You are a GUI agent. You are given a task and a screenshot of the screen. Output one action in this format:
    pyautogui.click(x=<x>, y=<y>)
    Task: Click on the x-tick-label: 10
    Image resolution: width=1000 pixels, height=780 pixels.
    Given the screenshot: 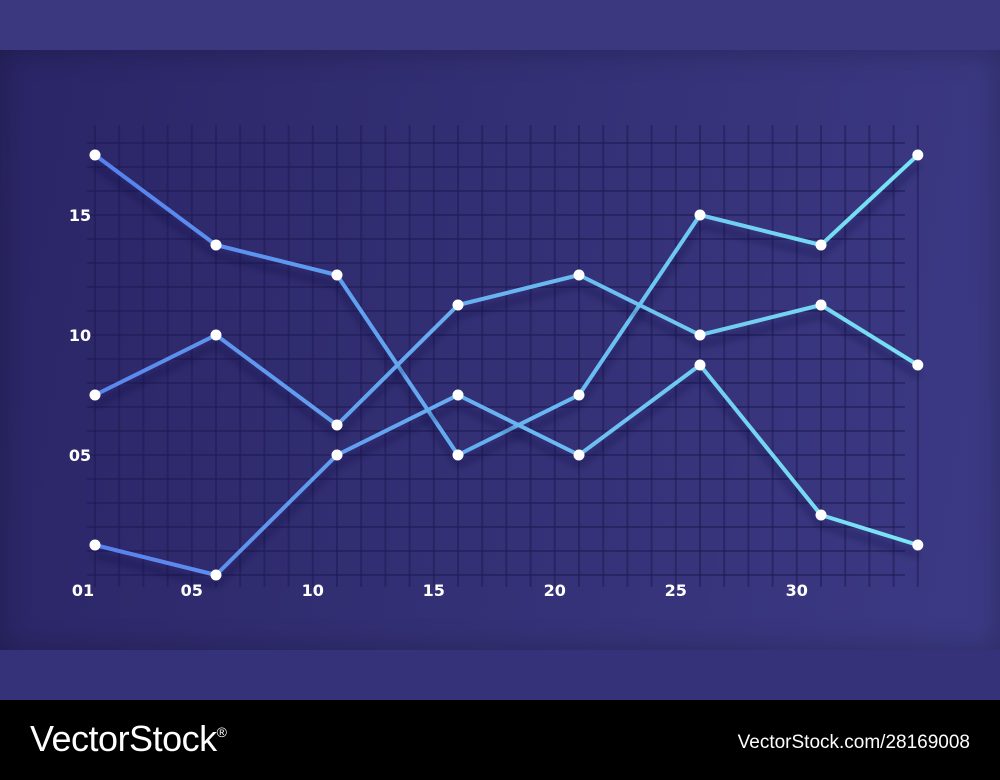 What is the action you would take?
    pyautogui.click(x=313, y=590)
    